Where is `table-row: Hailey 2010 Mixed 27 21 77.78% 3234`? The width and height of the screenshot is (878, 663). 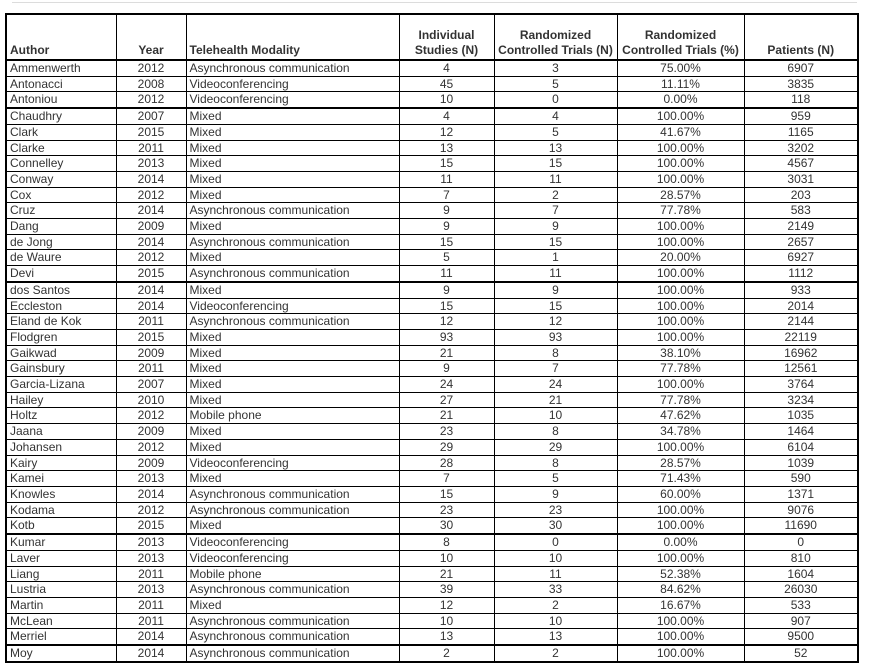 table-row: Hailey 2010 Mixed 27 21 77.78% 3234 is located at coordinates (432, 400).